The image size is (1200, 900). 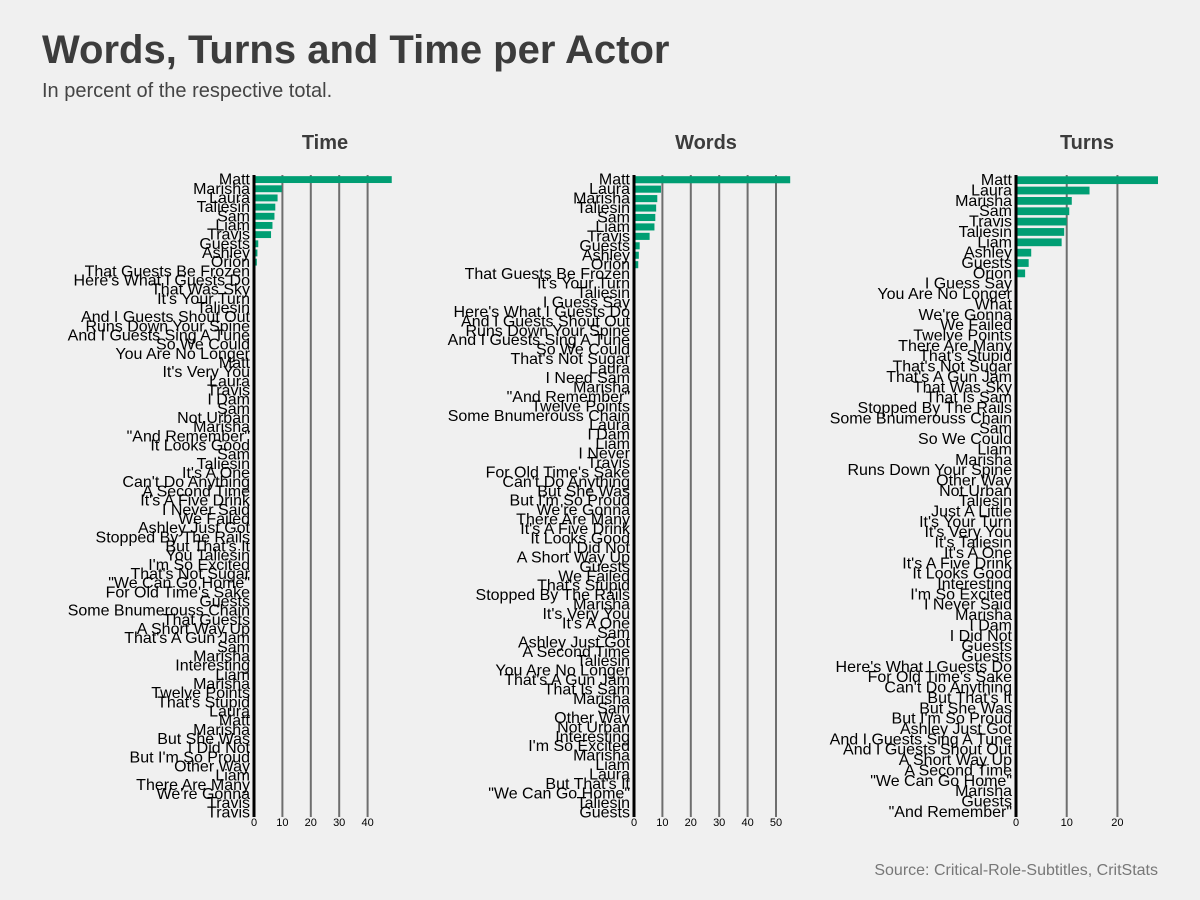 I want to click on chart-subtitle: In percent of the respective total., so click(x=187, y=91).